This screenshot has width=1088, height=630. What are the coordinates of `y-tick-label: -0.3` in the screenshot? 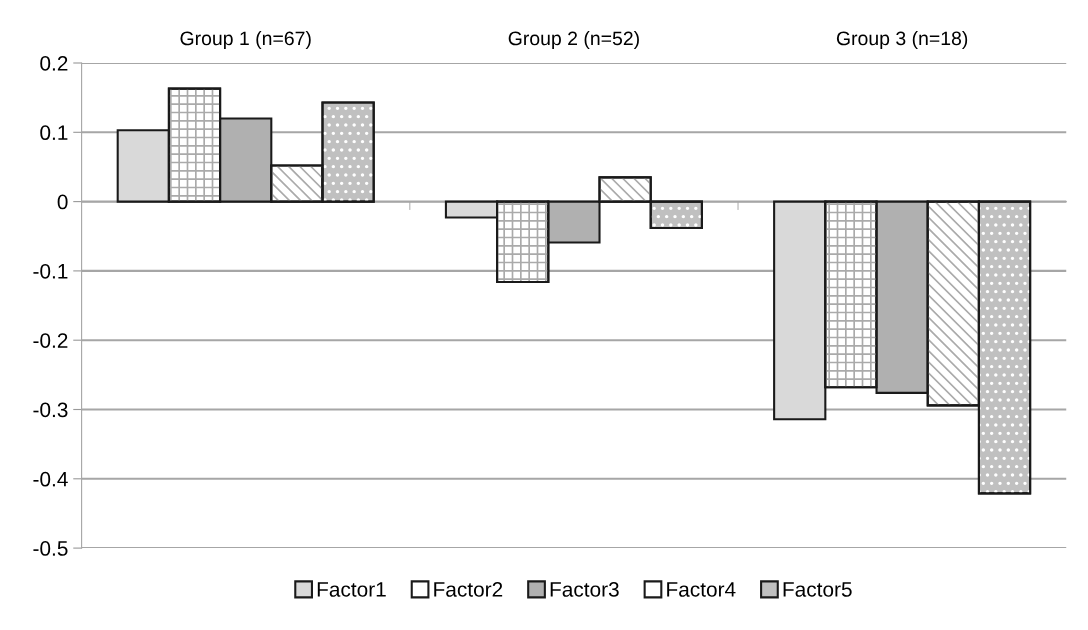 It's located at (50, 410).